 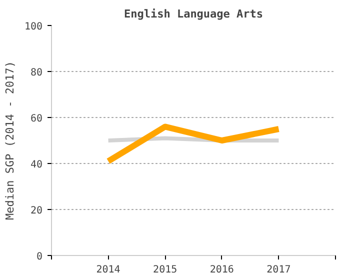 I want to click on y-tick-label: 60, so click(x=36, y=119).